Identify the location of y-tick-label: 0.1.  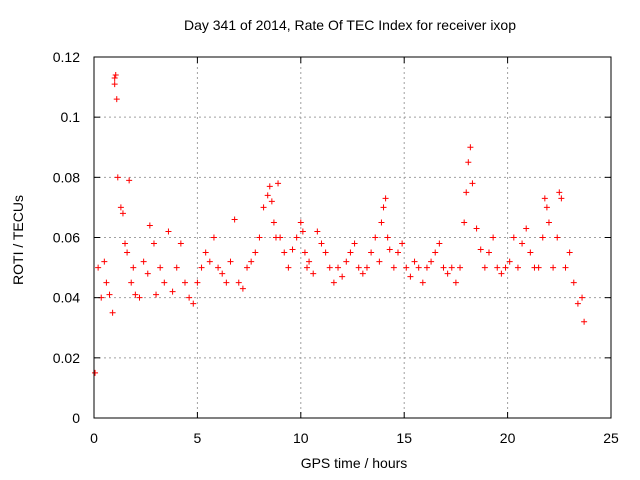
(71, 117).